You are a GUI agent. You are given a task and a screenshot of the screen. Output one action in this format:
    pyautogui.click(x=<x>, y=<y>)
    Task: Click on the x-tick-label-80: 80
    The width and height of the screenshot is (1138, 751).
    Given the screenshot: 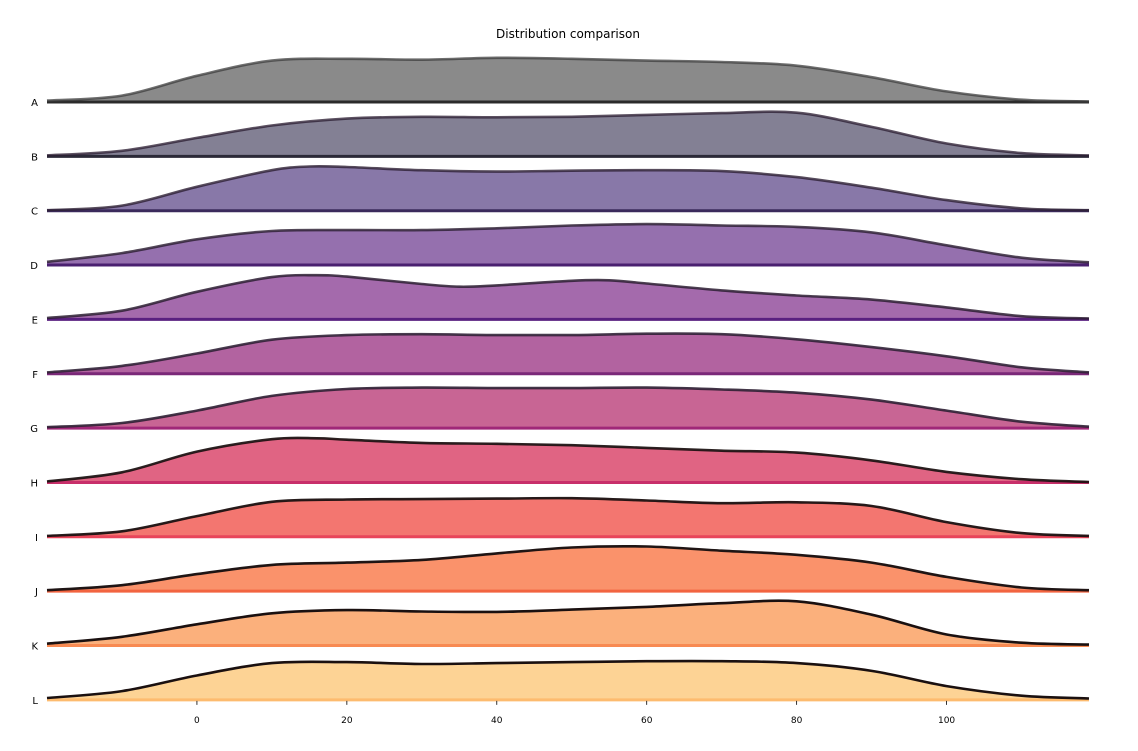 What is the action you would take?
    pyautogui.click(x=797, y=721)
    